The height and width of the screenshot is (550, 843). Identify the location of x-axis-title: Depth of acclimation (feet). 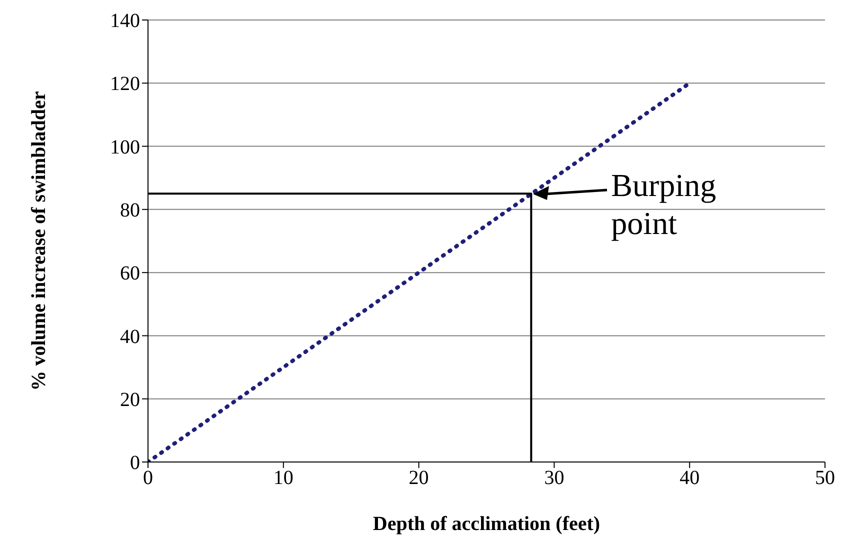
(486, 524).